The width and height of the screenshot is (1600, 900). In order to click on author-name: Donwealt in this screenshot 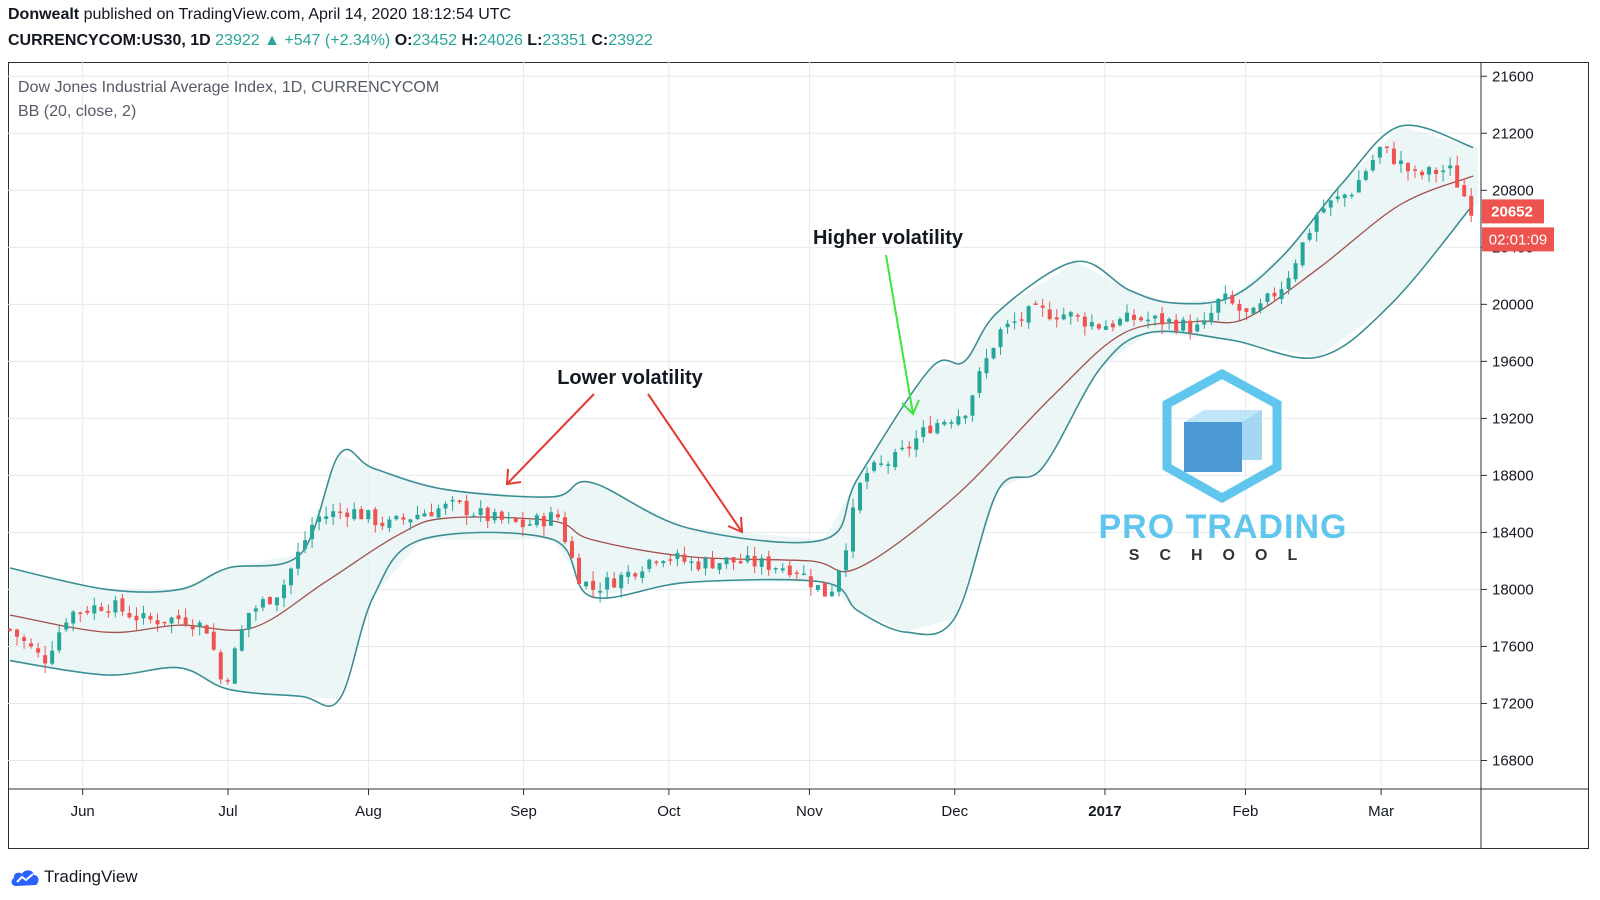, I will do `click(44, 14)`.